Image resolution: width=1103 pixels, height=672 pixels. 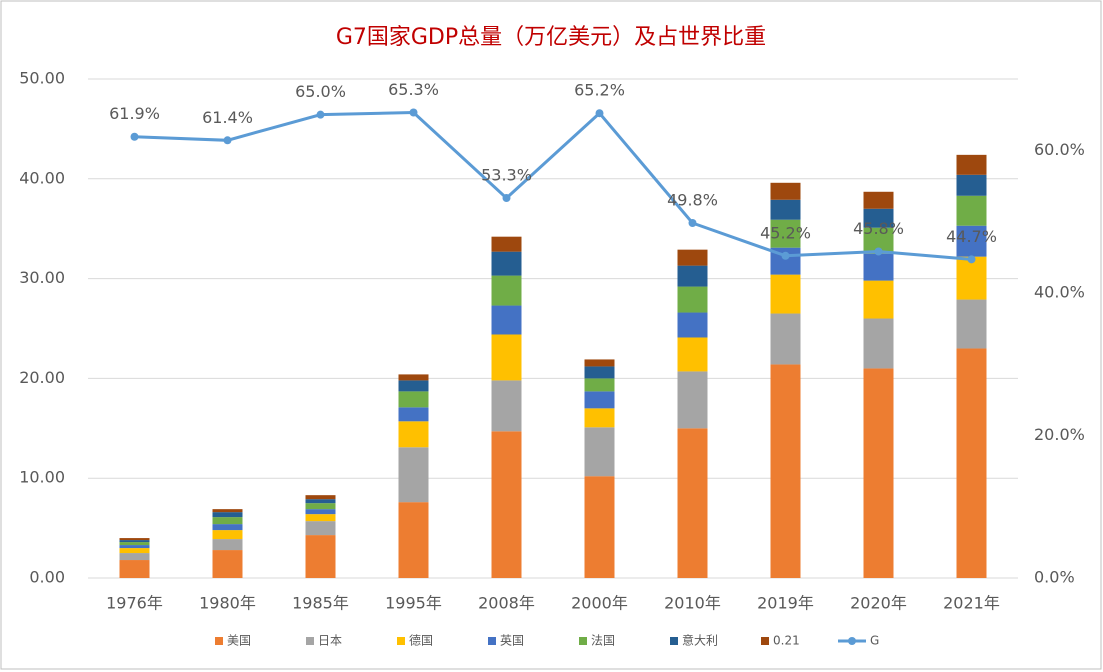 I want to click on y2-tick-label: 40.0%, so click(x=1059, y=291).